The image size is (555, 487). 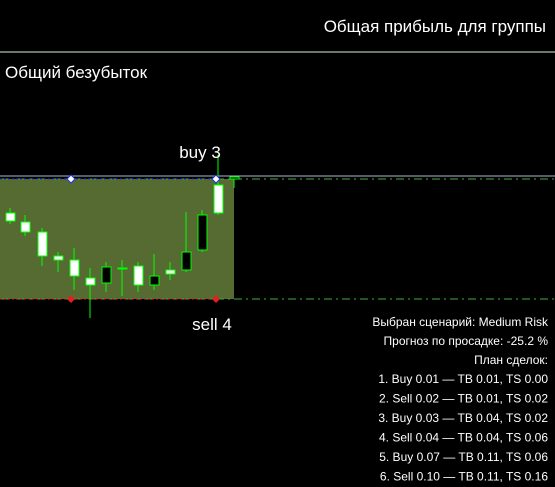 I want to click on plan-item: 1. Buy 0.01 — TB 0.01, TS 0.00, so click(x=463, y=379).